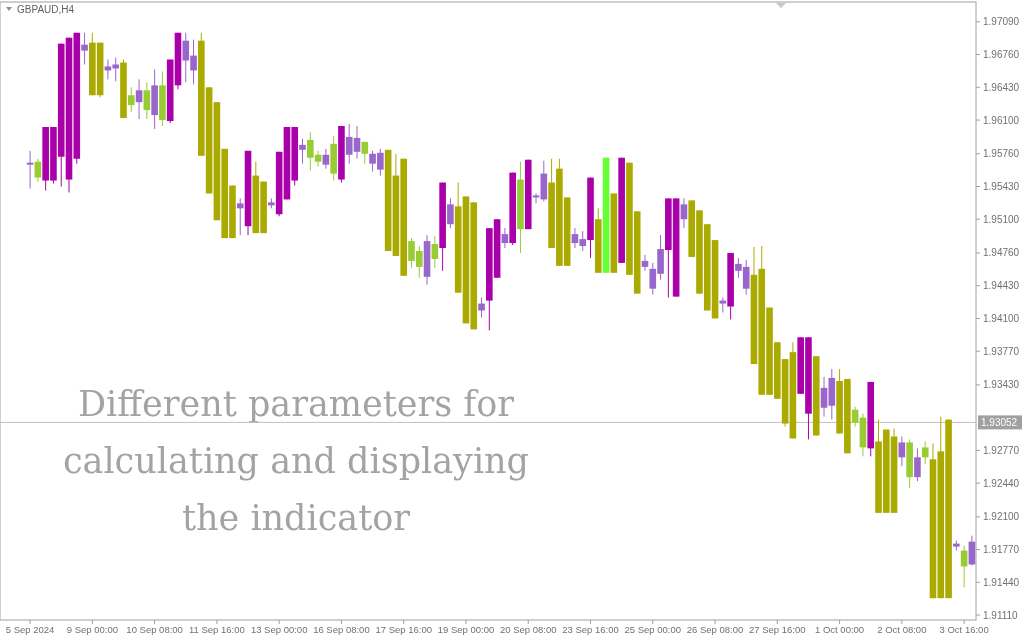 This screenshot has height=640, width=1024. I want to click on x-tick-label: 3 Oct 16:00, so click(964, 629).